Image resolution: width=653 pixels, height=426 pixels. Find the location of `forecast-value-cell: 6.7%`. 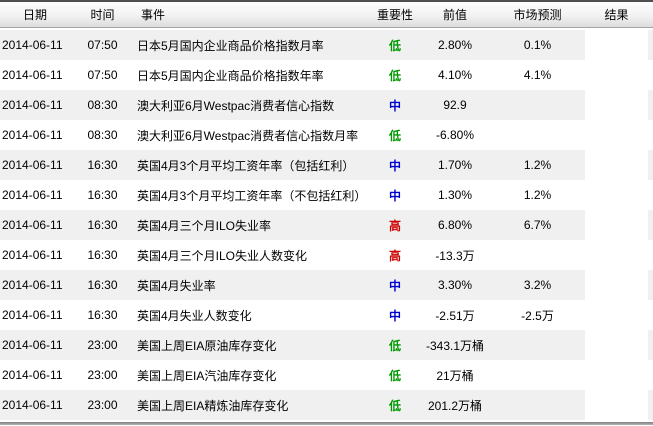

forecast-value-cell: 6.7% is located at coordinates (537, 225).